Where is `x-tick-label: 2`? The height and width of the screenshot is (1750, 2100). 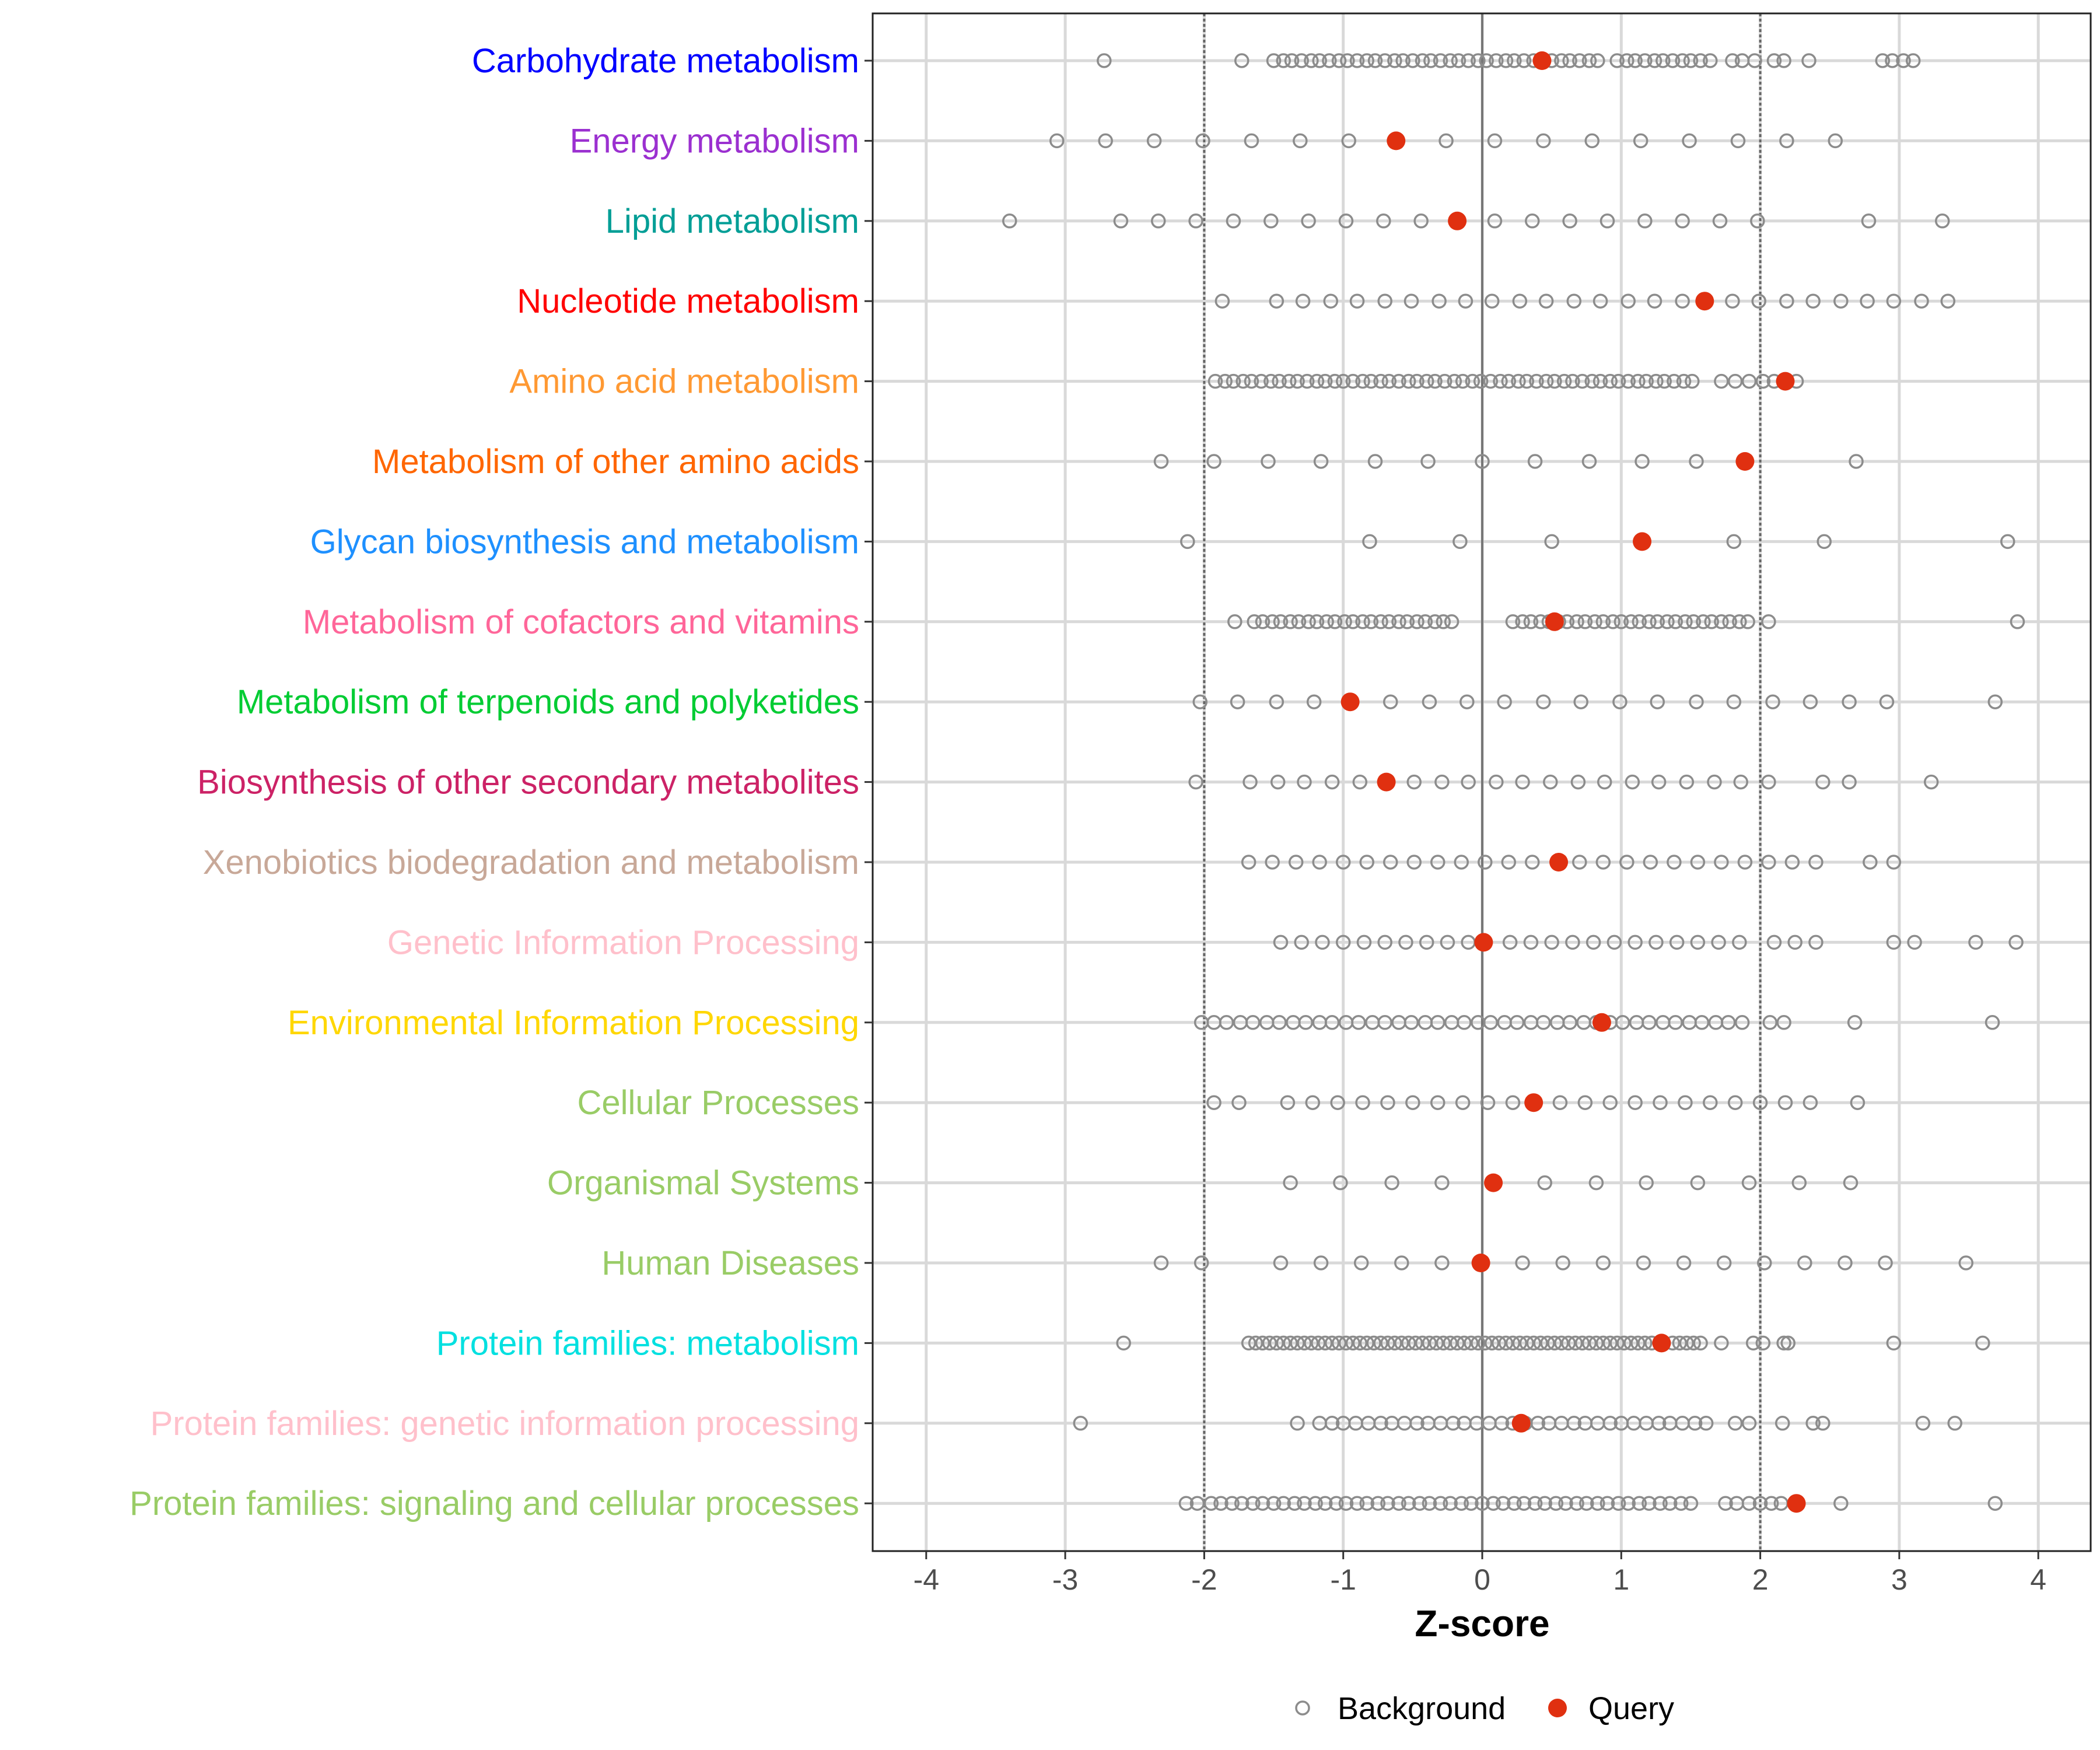
x-tick-label: 2 is located at coordinates (1760, 1580).